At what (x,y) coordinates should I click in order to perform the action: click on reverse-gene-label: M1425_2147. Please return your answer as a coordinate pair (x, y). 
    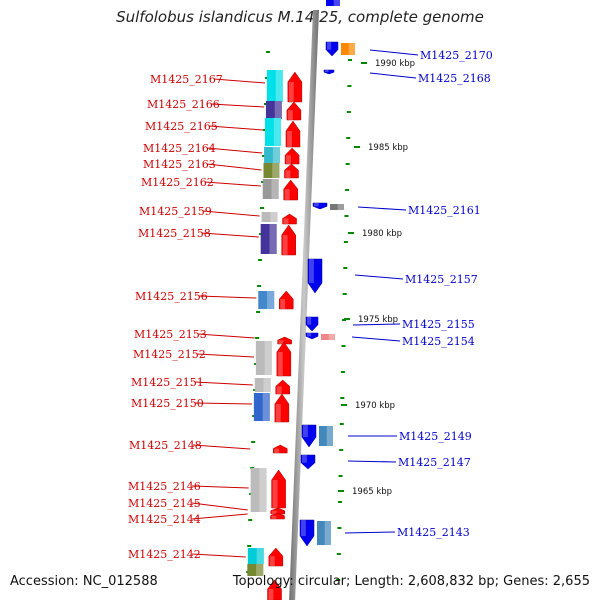
    Looking at the image, I should click on (434, 462).